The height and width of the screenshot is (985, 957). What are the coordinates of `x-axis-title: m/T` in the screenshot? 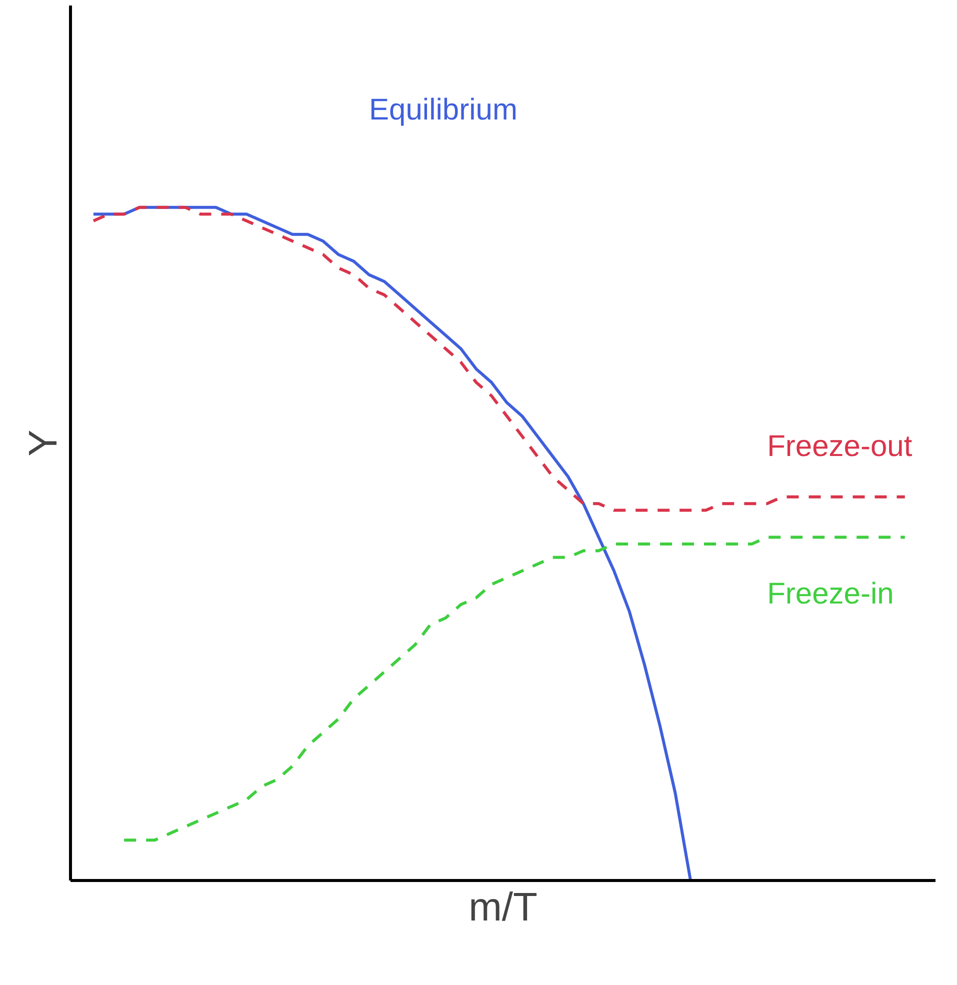 It's located at (503, 908).